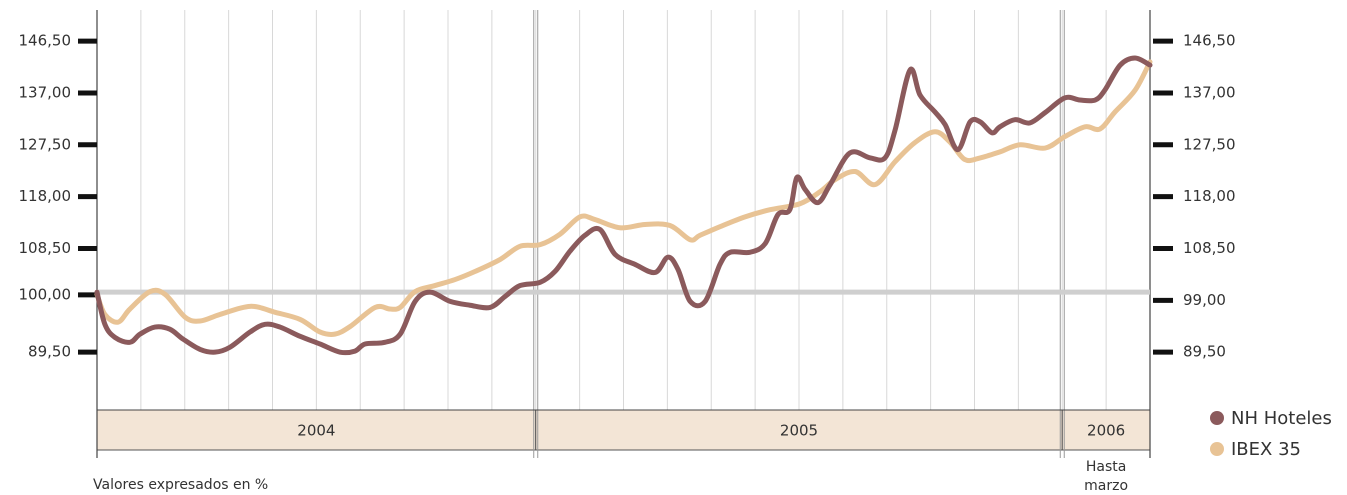 The image size is (1347, 495). Describe the element at coordinates (1204, 300) in the screenshot. I see `y2-tick-label: 99,00` at that location.